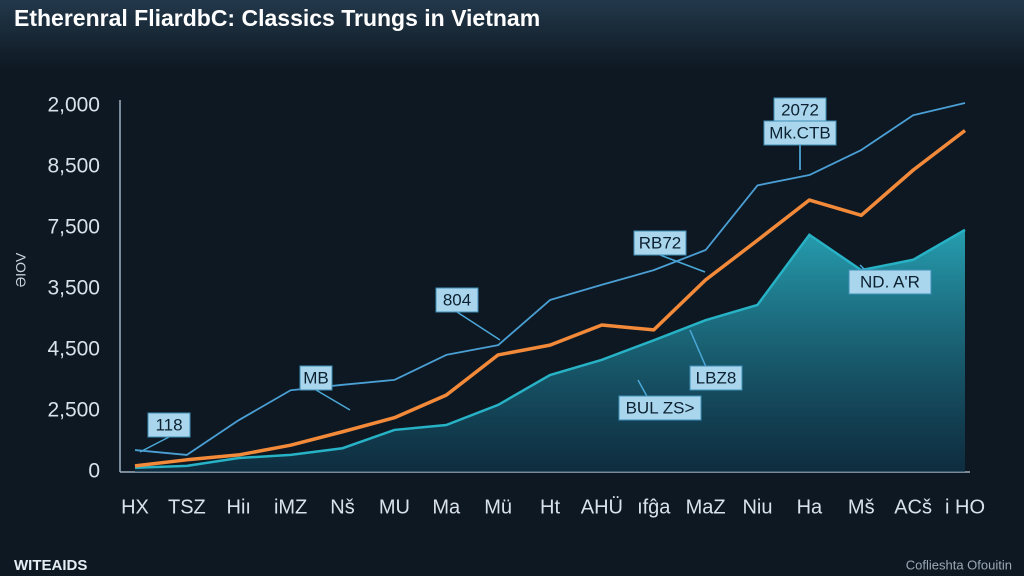 The image size is (1024, 576). I want to click on y-tick-label: 2,500, so click(73, 410).